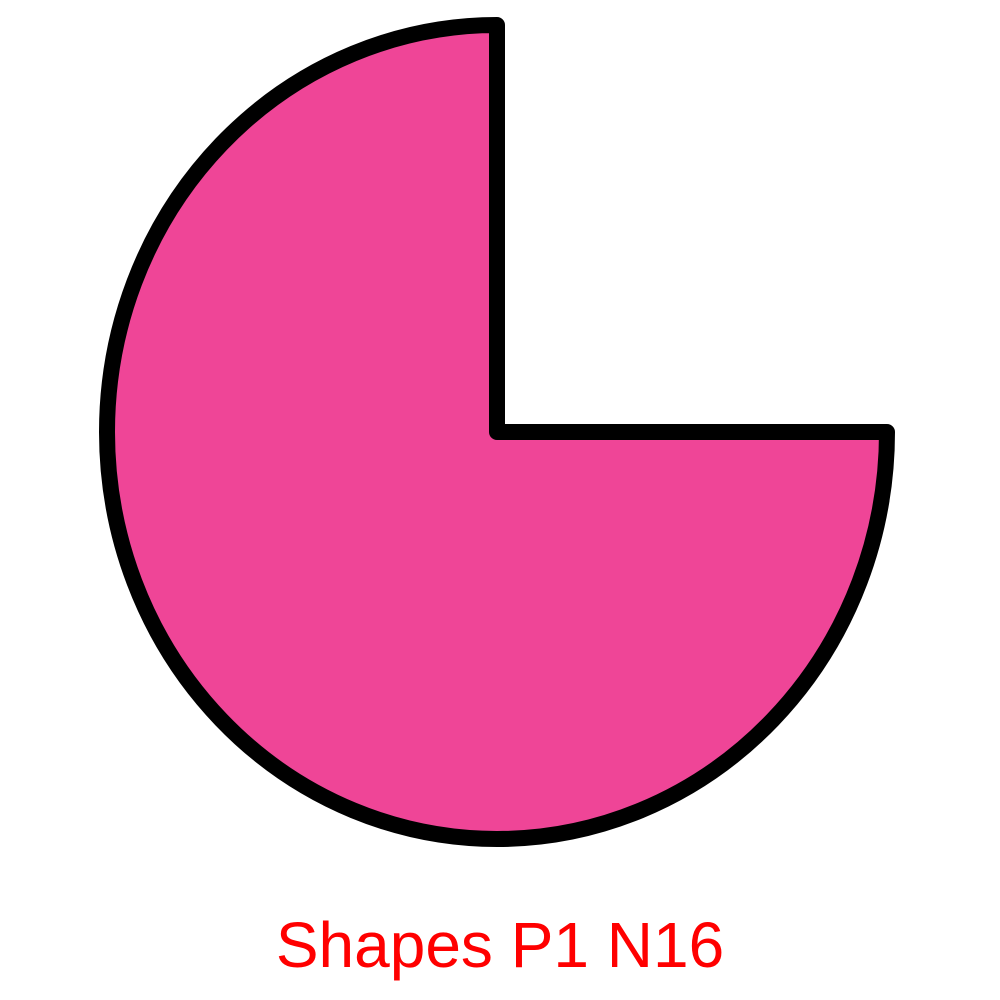 The height and width of the screenshot is (1000, 1000). What do you see at coordinates (500, 945) in the screenshot?
I see `shape-caption: Shapes P1 N16` at bounding box center [500, 945].